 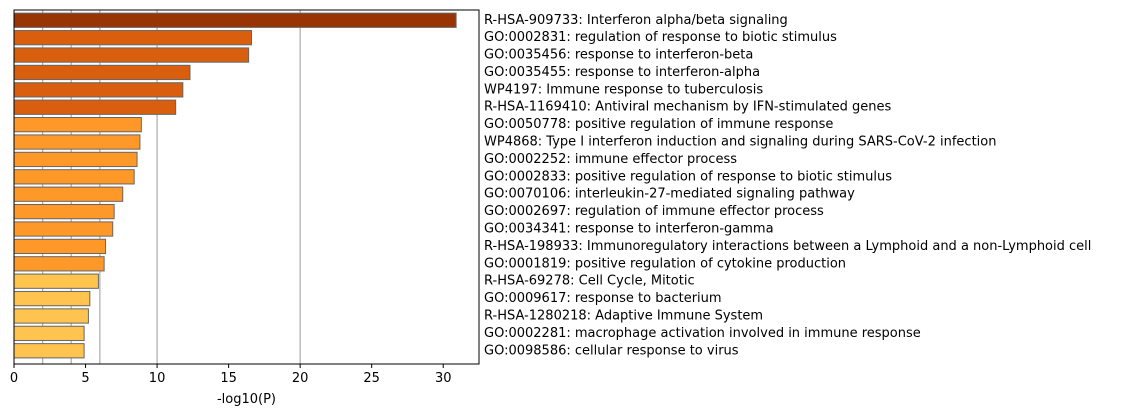 I want to click on x-tick-label: 5, so click(x=85, y=378).